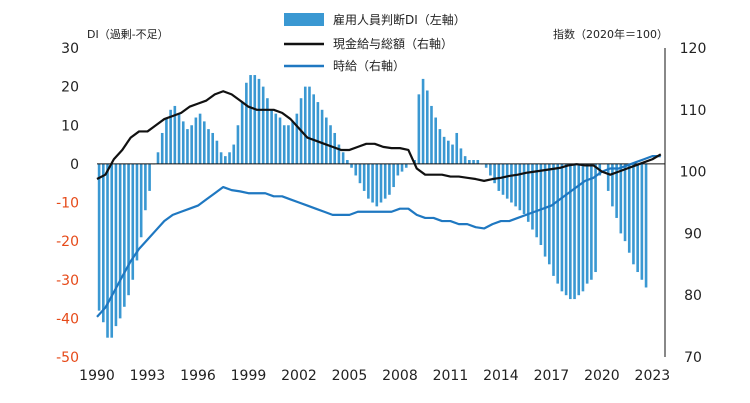 The height and width of the screenshot is (403, 750). What do you see at coordinates (67, 358) in the screenshot?
I see `left-tick-label: -50` at bounding box center [67, 358].